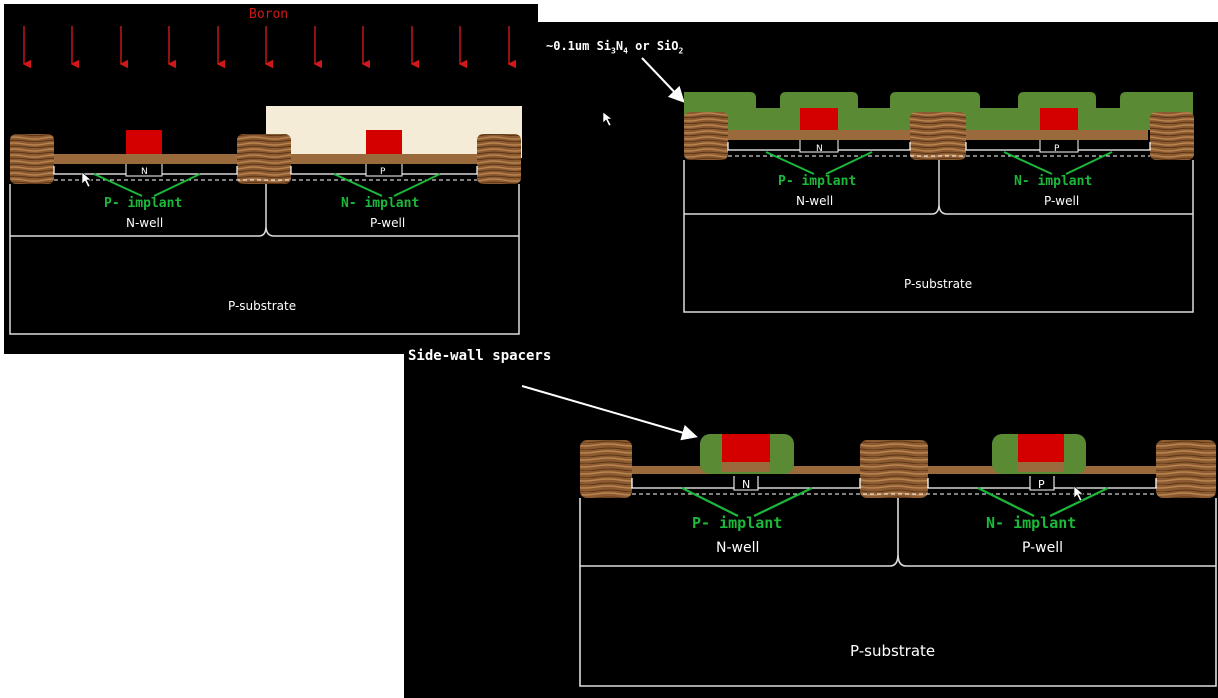  I want to click on spacer-label: Side-wall spacers, so click(480, 356).